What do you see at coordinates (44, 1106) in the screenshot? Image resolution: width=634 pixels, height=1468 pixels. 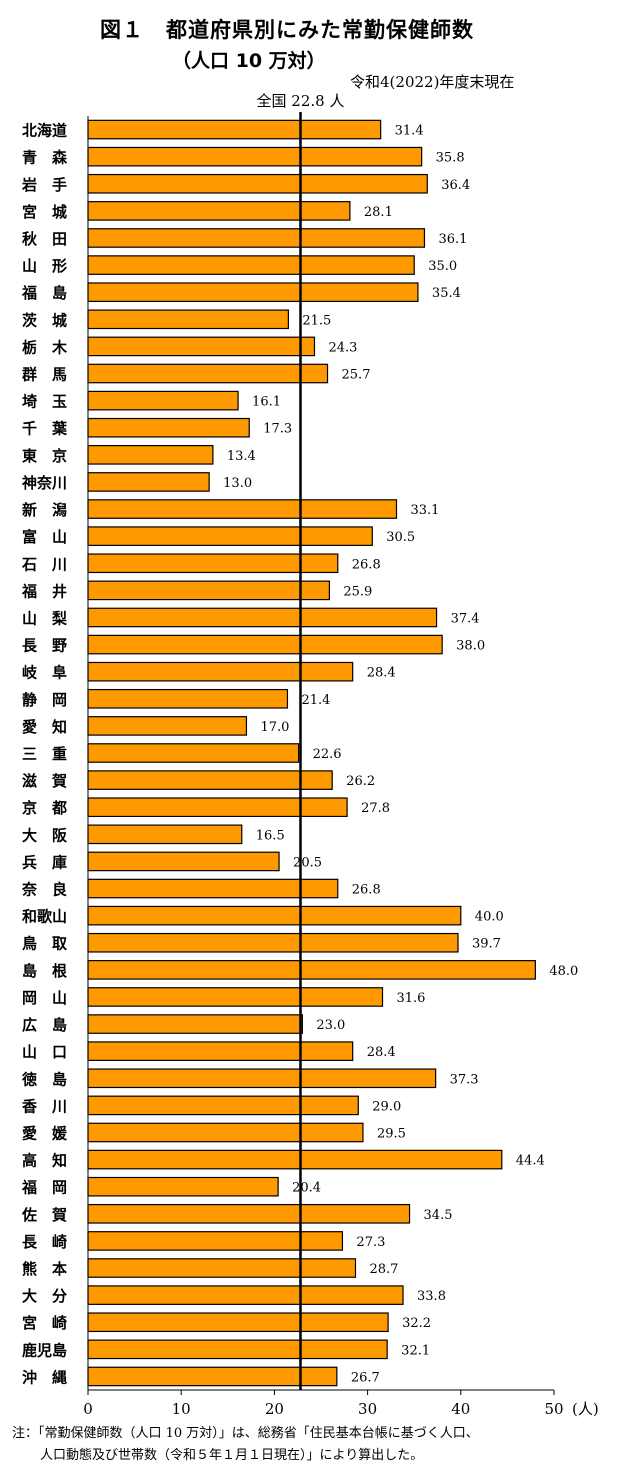 I see `category-label: 香 川` at bounding box center [44, 1106].